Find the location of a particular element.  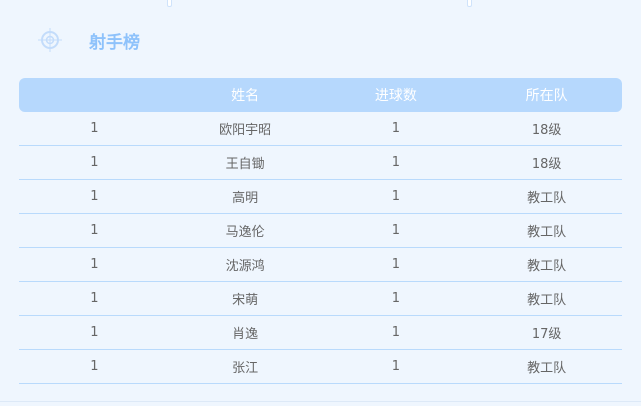

table-row: 1 马逸伦 1 教工队 is located at coordinates (320, 231).